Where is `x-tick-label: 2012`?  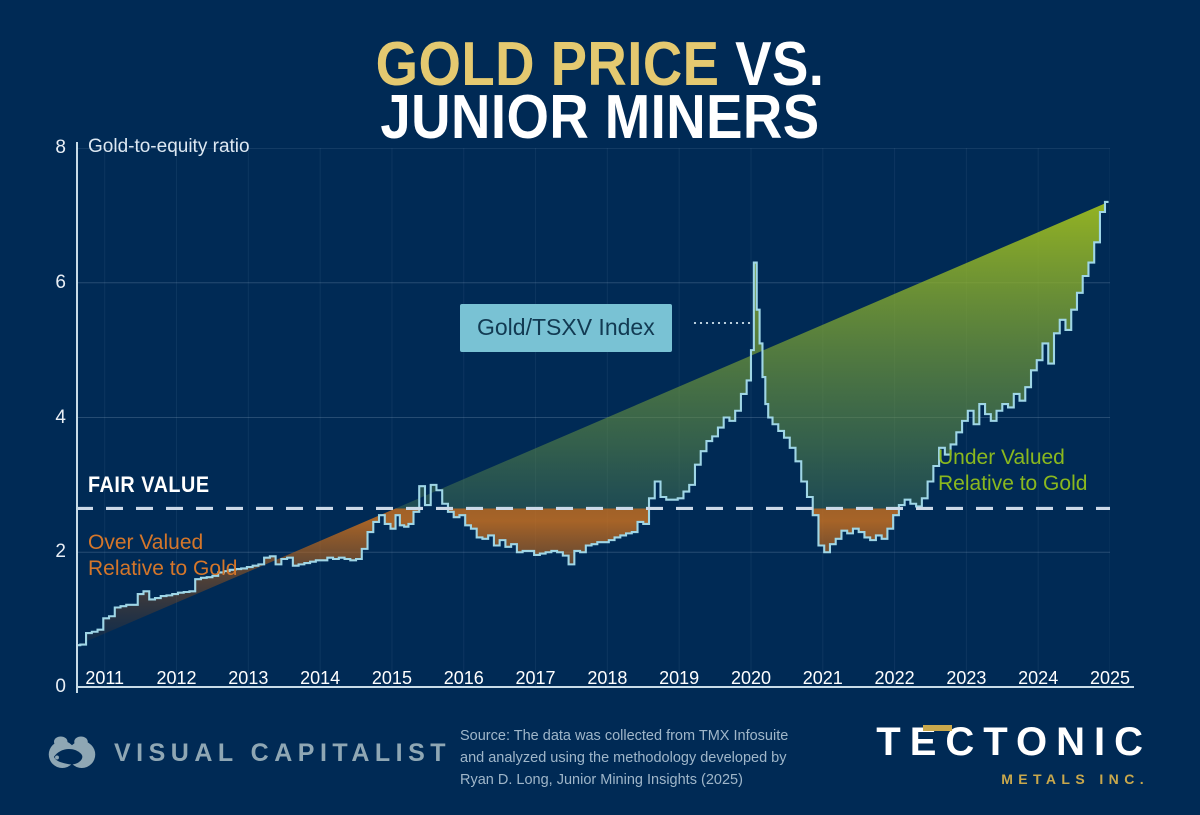 x-tick-label: 2012 is located at coordinates (176, 678).